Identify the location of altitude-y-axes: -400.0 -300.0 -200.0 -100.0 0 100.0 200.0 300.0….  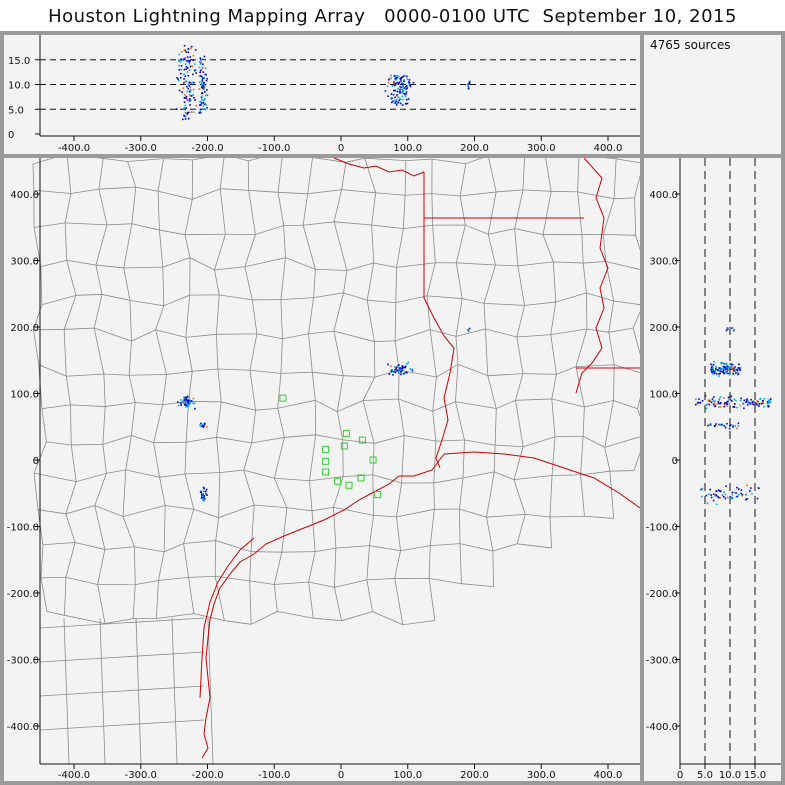
(713, 469).